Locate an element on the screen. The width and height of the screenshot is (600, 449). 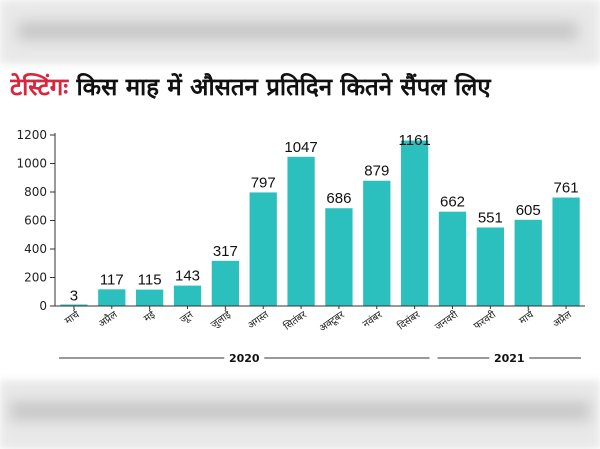
x-tick-label: दिसंबर is located at coordinates (409, 320).